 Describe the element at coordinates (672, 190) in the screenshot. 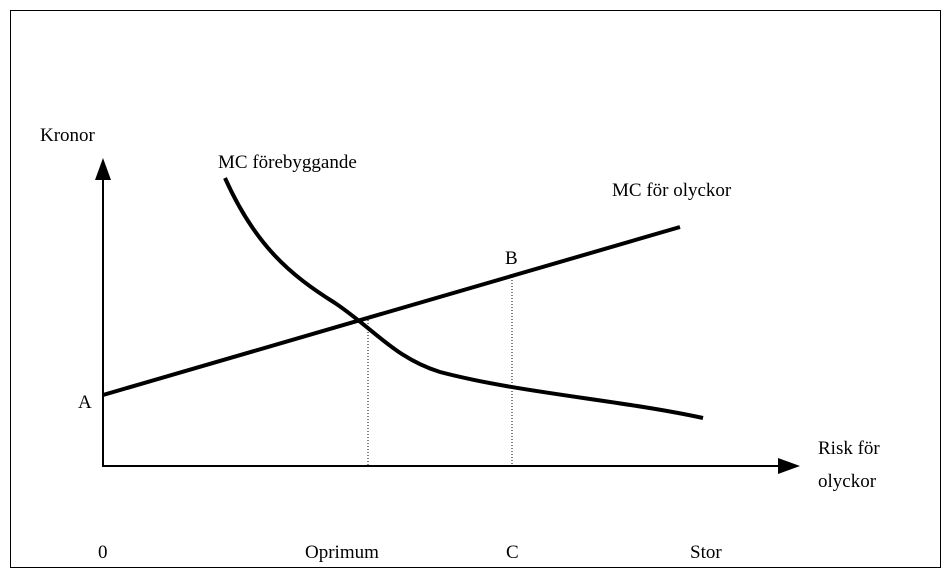

I see `curve-label: MC för olyckor` at that location.